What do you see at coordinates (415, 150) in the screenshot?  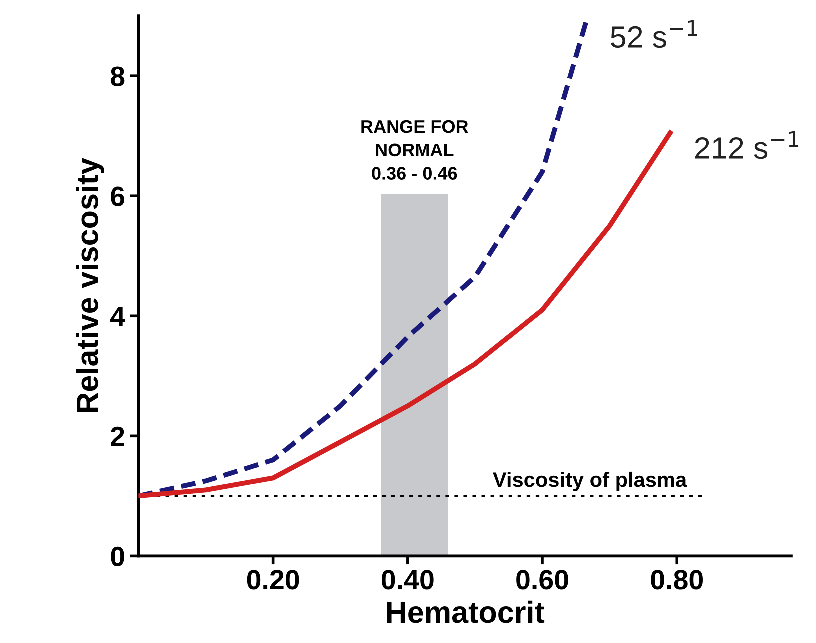 I see `band-label: RANGE FOR NORMAL 0.36 - 0.46` at bounding box center [415, 150].